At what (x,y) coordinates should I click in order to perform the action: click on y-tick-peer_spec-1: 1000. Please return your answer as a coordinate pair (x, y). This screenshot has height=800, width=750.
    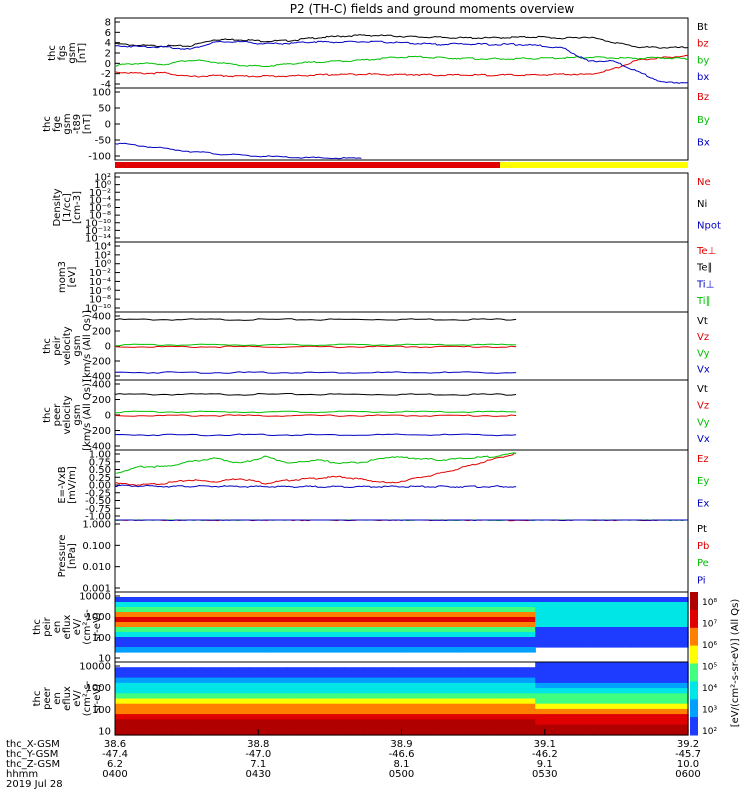
    Looking at the image, I should click on (98, 688).